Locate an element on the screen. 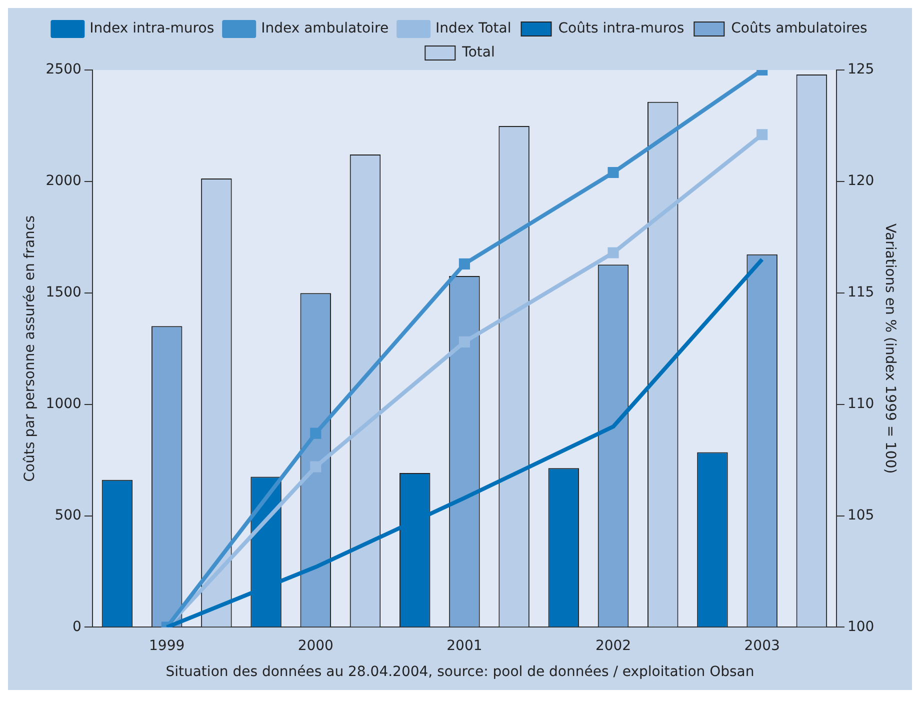 The image size is (920, 709). y2-tick-label: 120 is located at coordinates (860, 181).